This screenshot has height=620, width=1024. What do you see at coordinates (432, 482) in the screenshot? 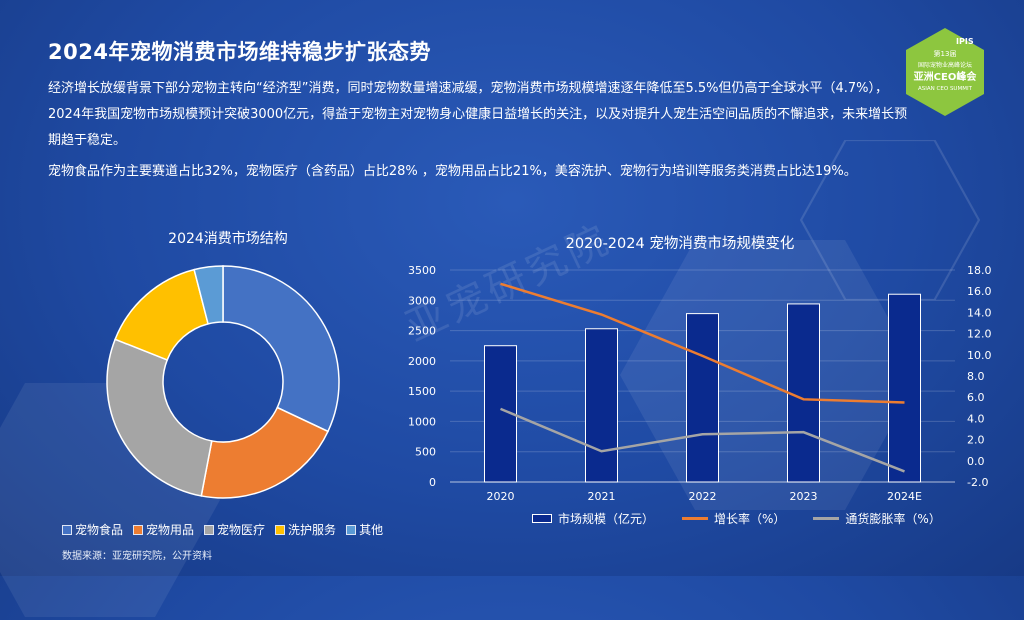
I see `y-left-tick: 0` at bounding box center [432, 482].